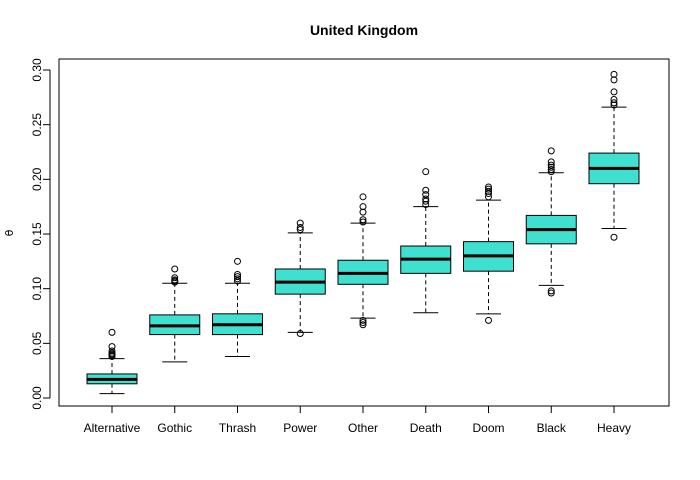  I want to click on y-tick-label: 0.05, so click(37, 343).